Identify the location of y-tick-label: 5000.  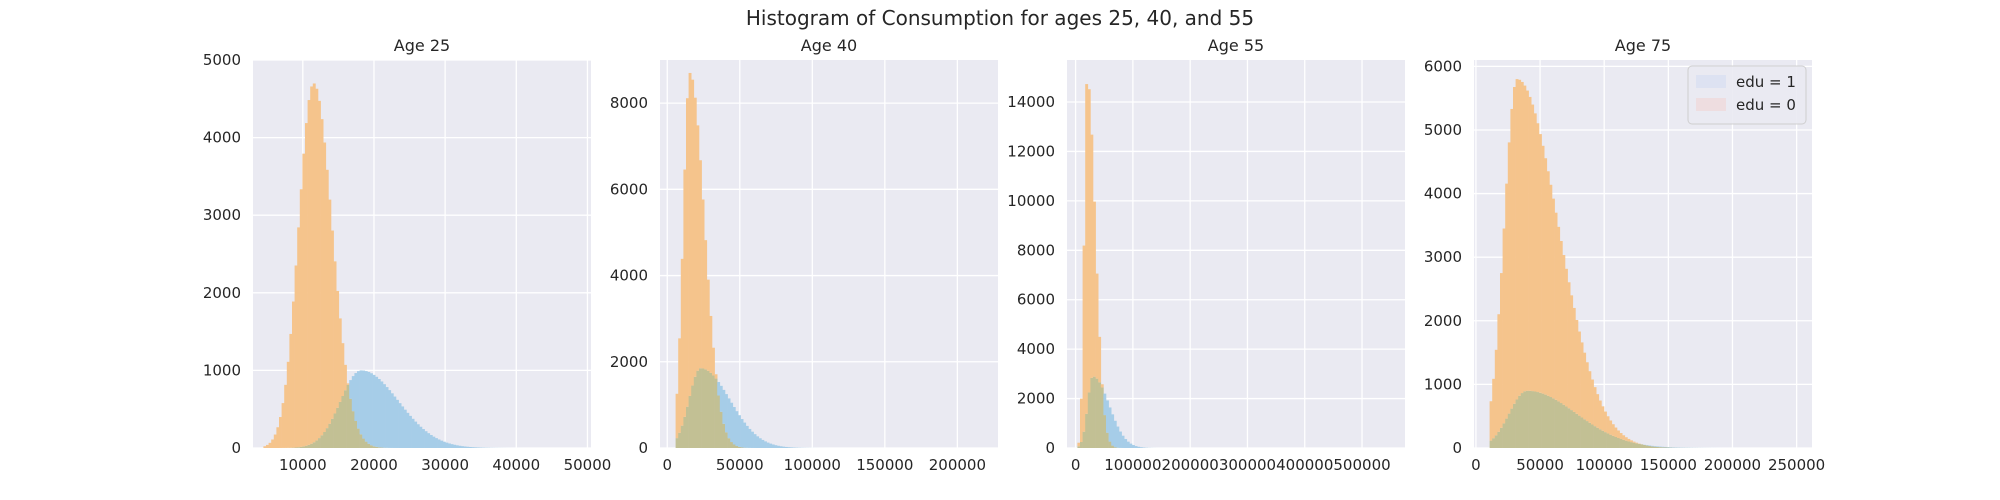
(1443, 130).